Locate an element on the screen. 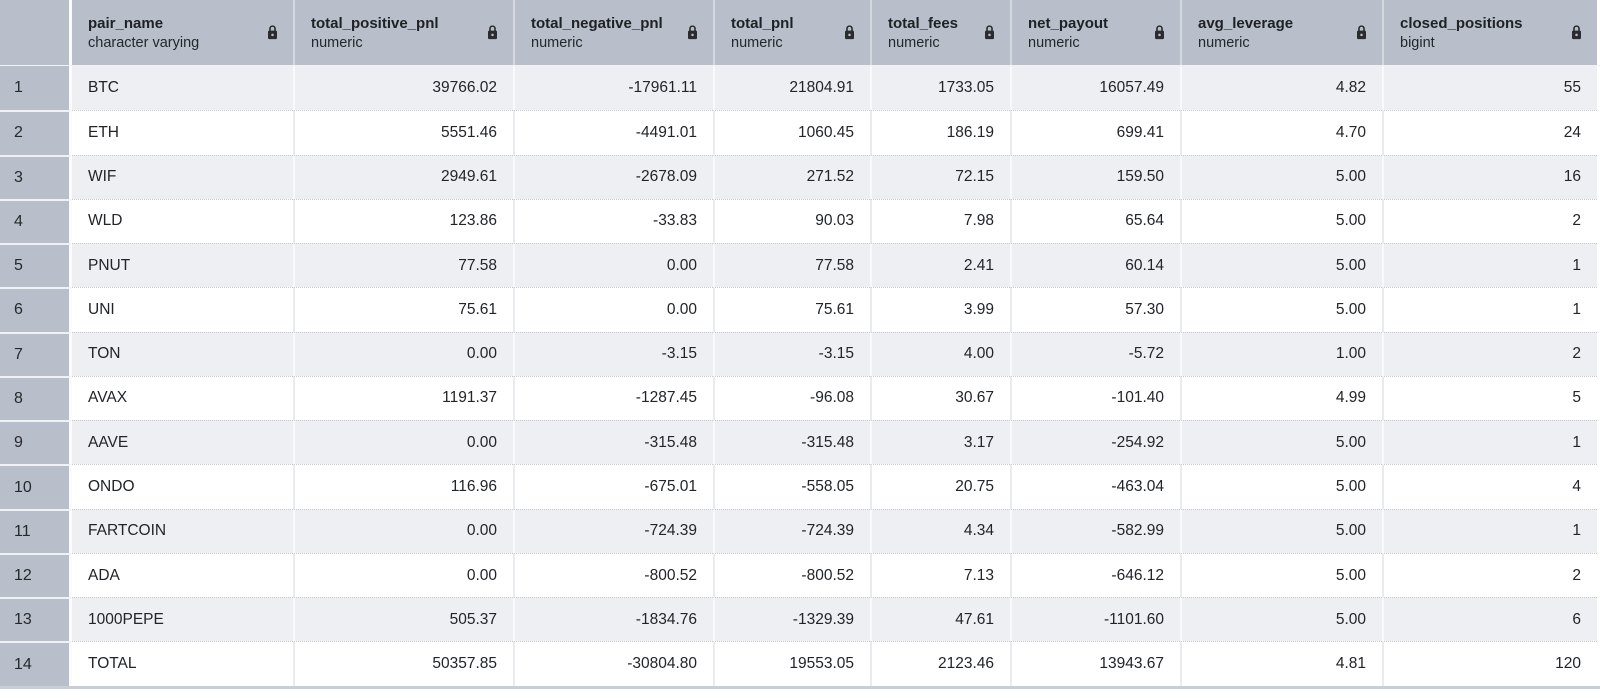 The image size is (1600, 689). cell-net_payout: 699.41 is located at coordinates (1095, 132).